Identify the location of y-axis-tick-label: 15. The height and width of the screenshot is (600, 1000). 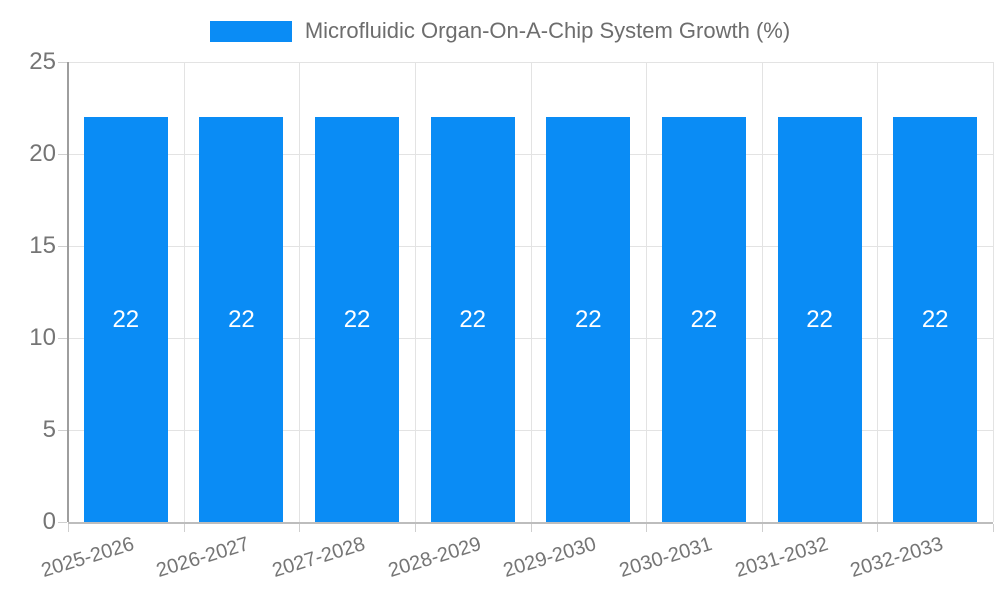
(42, 245).